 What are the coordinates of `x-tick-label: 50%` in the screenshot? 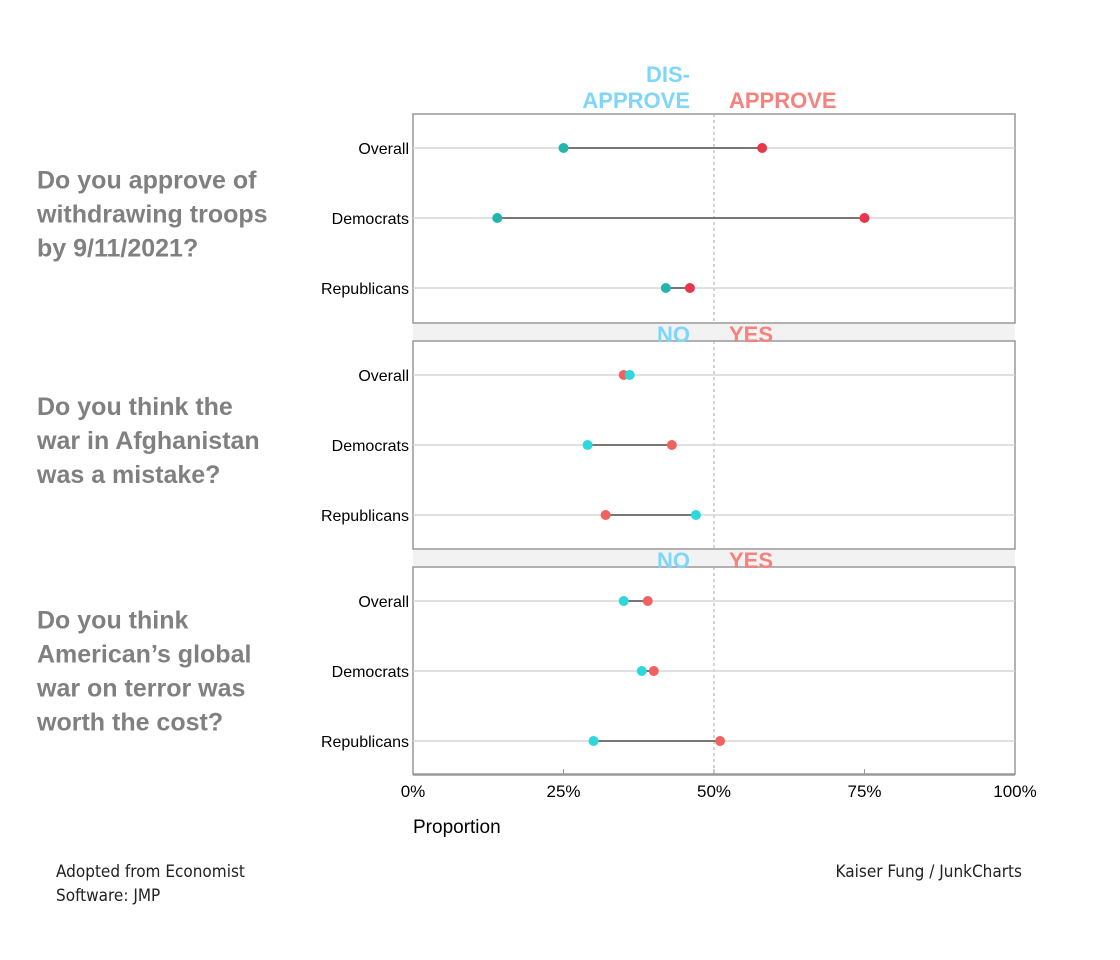 It's located at (714, 791).